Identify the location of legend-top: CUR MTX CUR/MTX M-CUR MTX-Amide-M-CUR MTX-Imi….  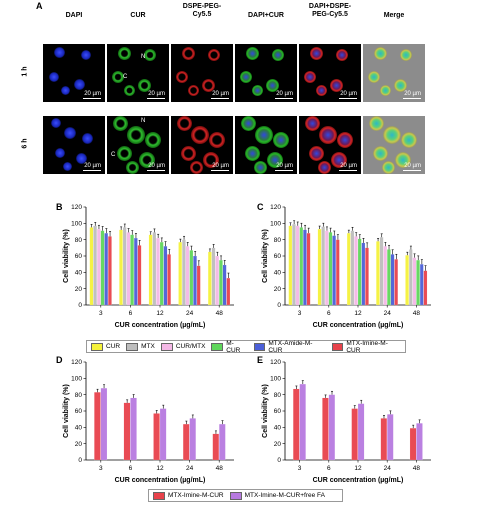
(246, 346).